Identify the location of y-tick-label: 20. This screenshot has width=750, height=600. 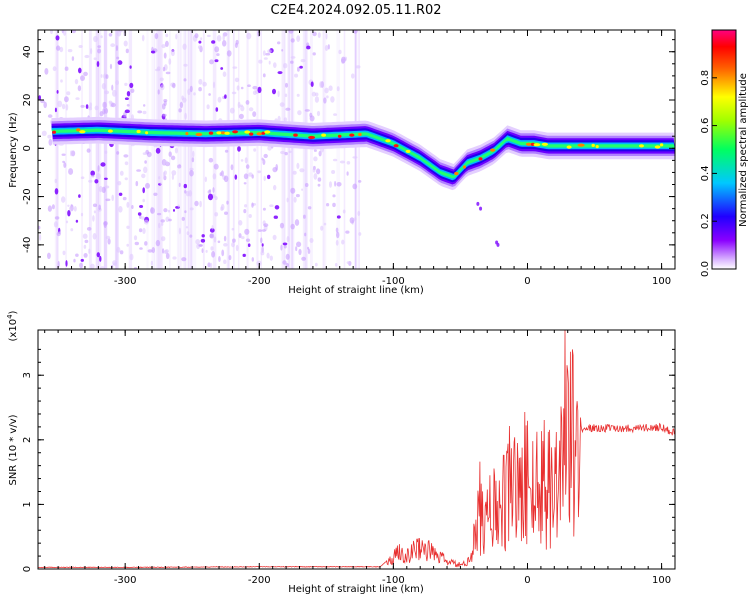
(27, 100).